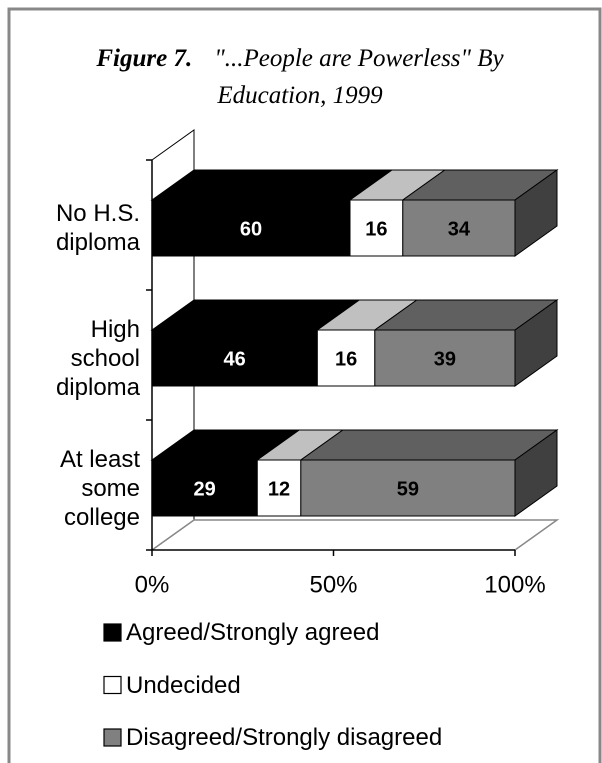 This screenshot has height=763, width=602. I want to click on y-tick-label: High school diploma, so click(97, 358).